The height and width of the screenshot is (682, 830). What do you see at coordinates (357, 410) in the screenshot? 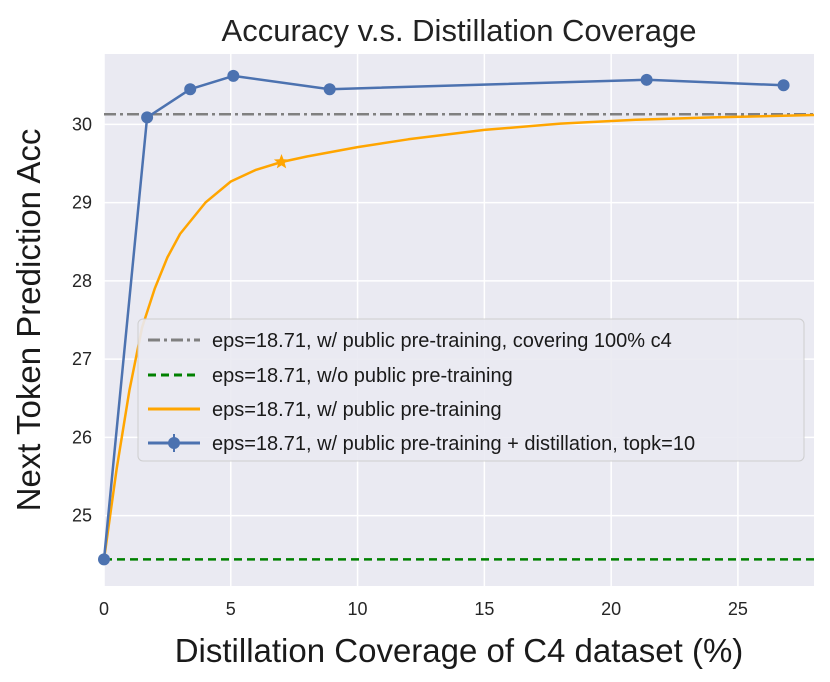
I see `legend-label-pretrain: eps=18.71, w/ public pre-training` at bounding box center [357, 410].